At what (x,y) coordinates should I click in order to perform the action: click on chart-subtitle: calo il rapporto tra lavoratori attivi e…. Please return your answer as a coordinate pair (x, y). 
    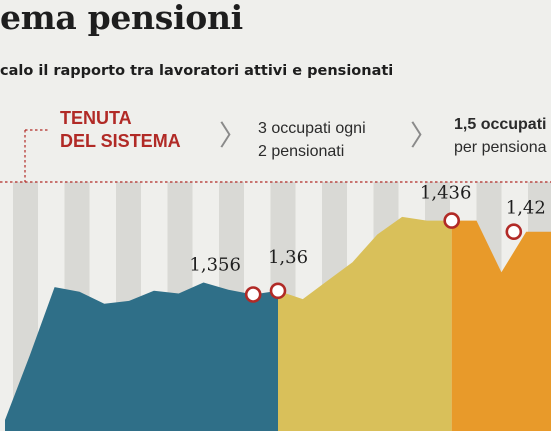
    Looking at the image, I should click on (197, 71).